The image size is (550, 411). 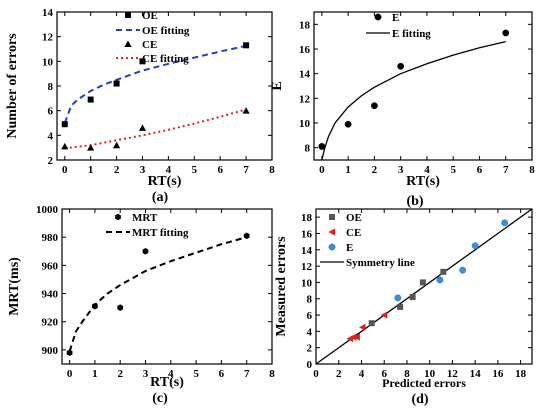 I want to click on panel-label: (a), so click(x=160, y=197).